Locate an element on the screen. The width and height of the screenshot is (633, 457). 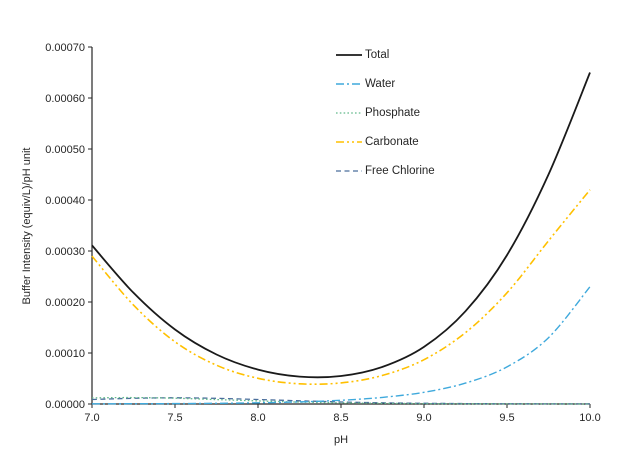
legend-label-water: Water is located at coordinates (380, 83).